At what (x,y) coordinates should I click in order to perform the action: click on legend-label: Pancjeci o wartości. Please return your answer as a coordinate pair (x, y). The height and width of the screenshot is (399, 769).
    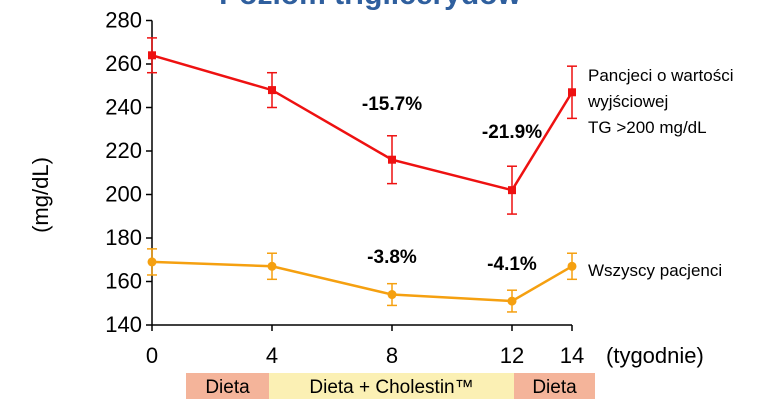
    Looking at the image, I should click on (661, 75).